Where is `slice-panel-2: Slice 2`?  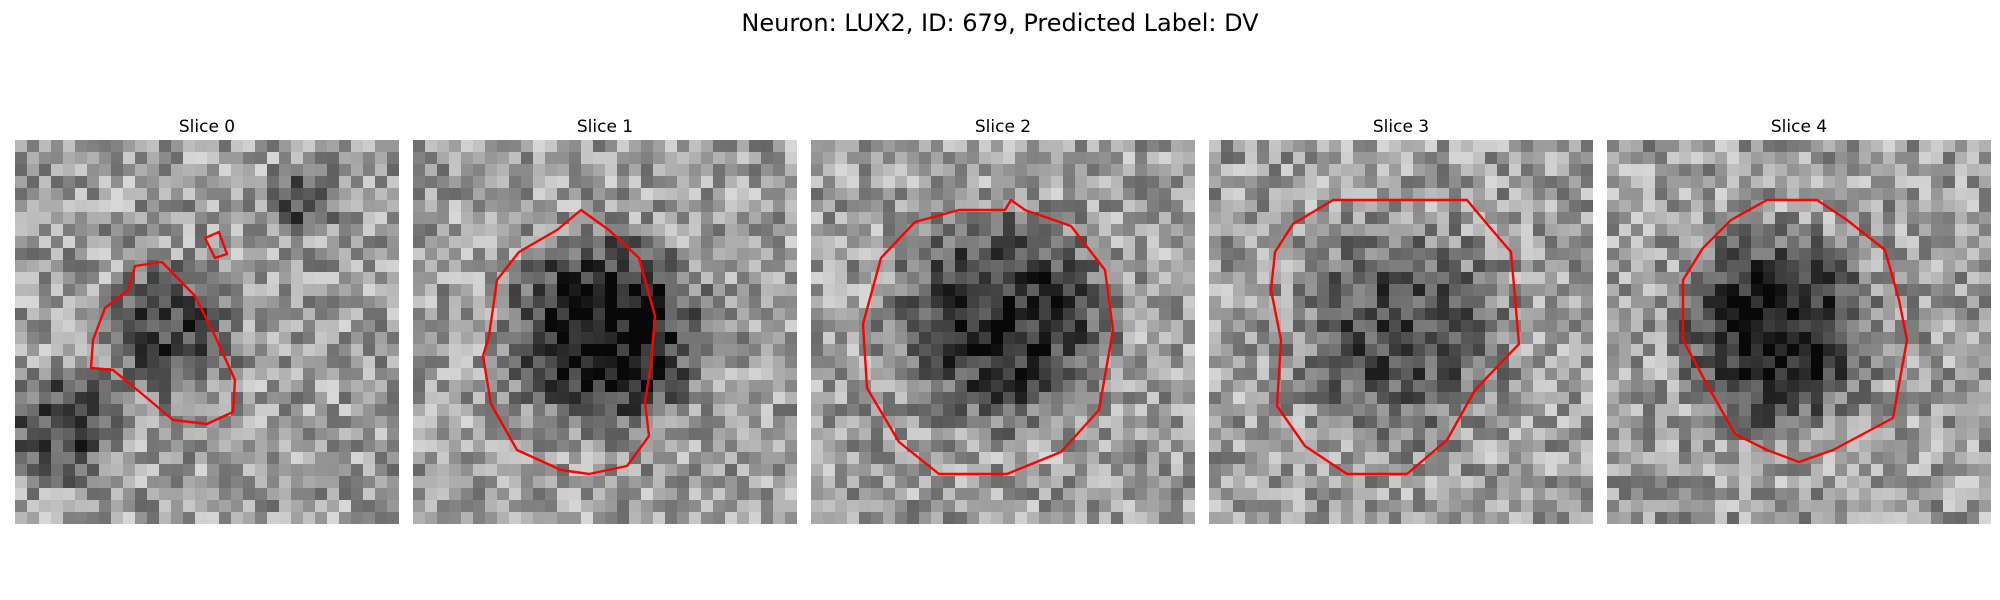 slice-panel-2: Slice 2 is located at coordinates (1003, 320).